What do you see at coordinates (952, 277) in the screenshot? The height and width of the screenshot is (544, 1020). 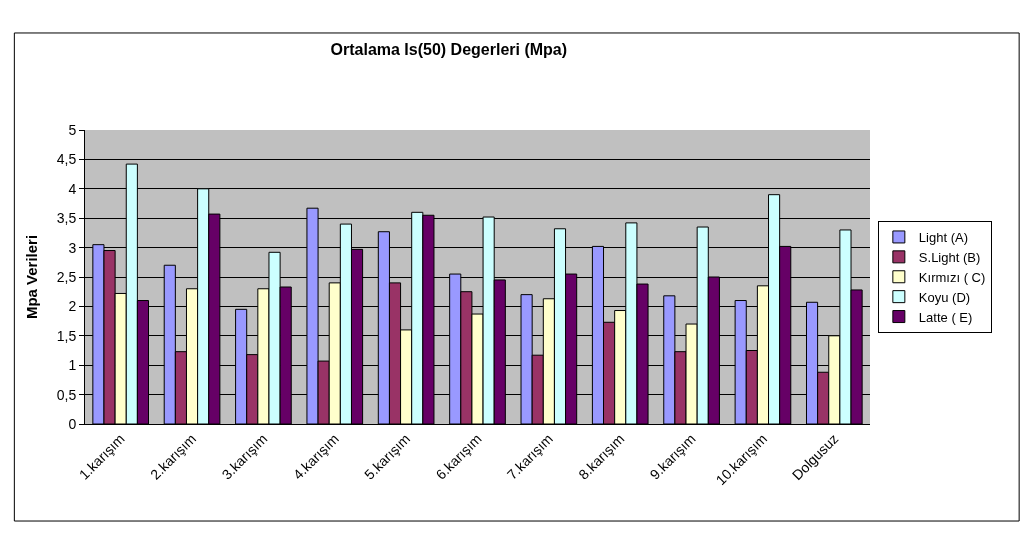 I see `legend-label: Kırmızı ( C)` at bounding box center [952, 277].